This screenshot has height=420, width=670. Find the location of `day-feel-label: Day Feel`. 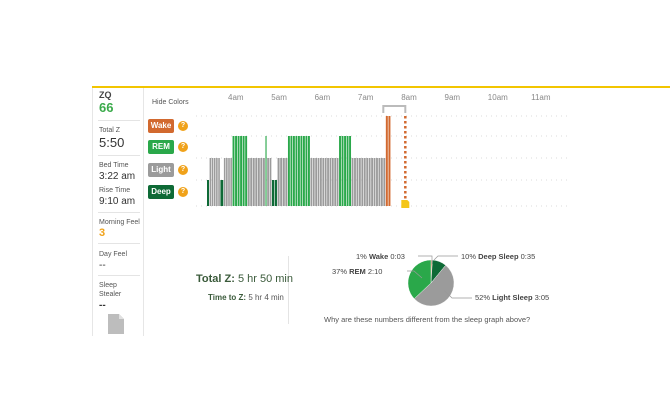

day-feel-label: Day Feel is located at coordinates (113, 254).